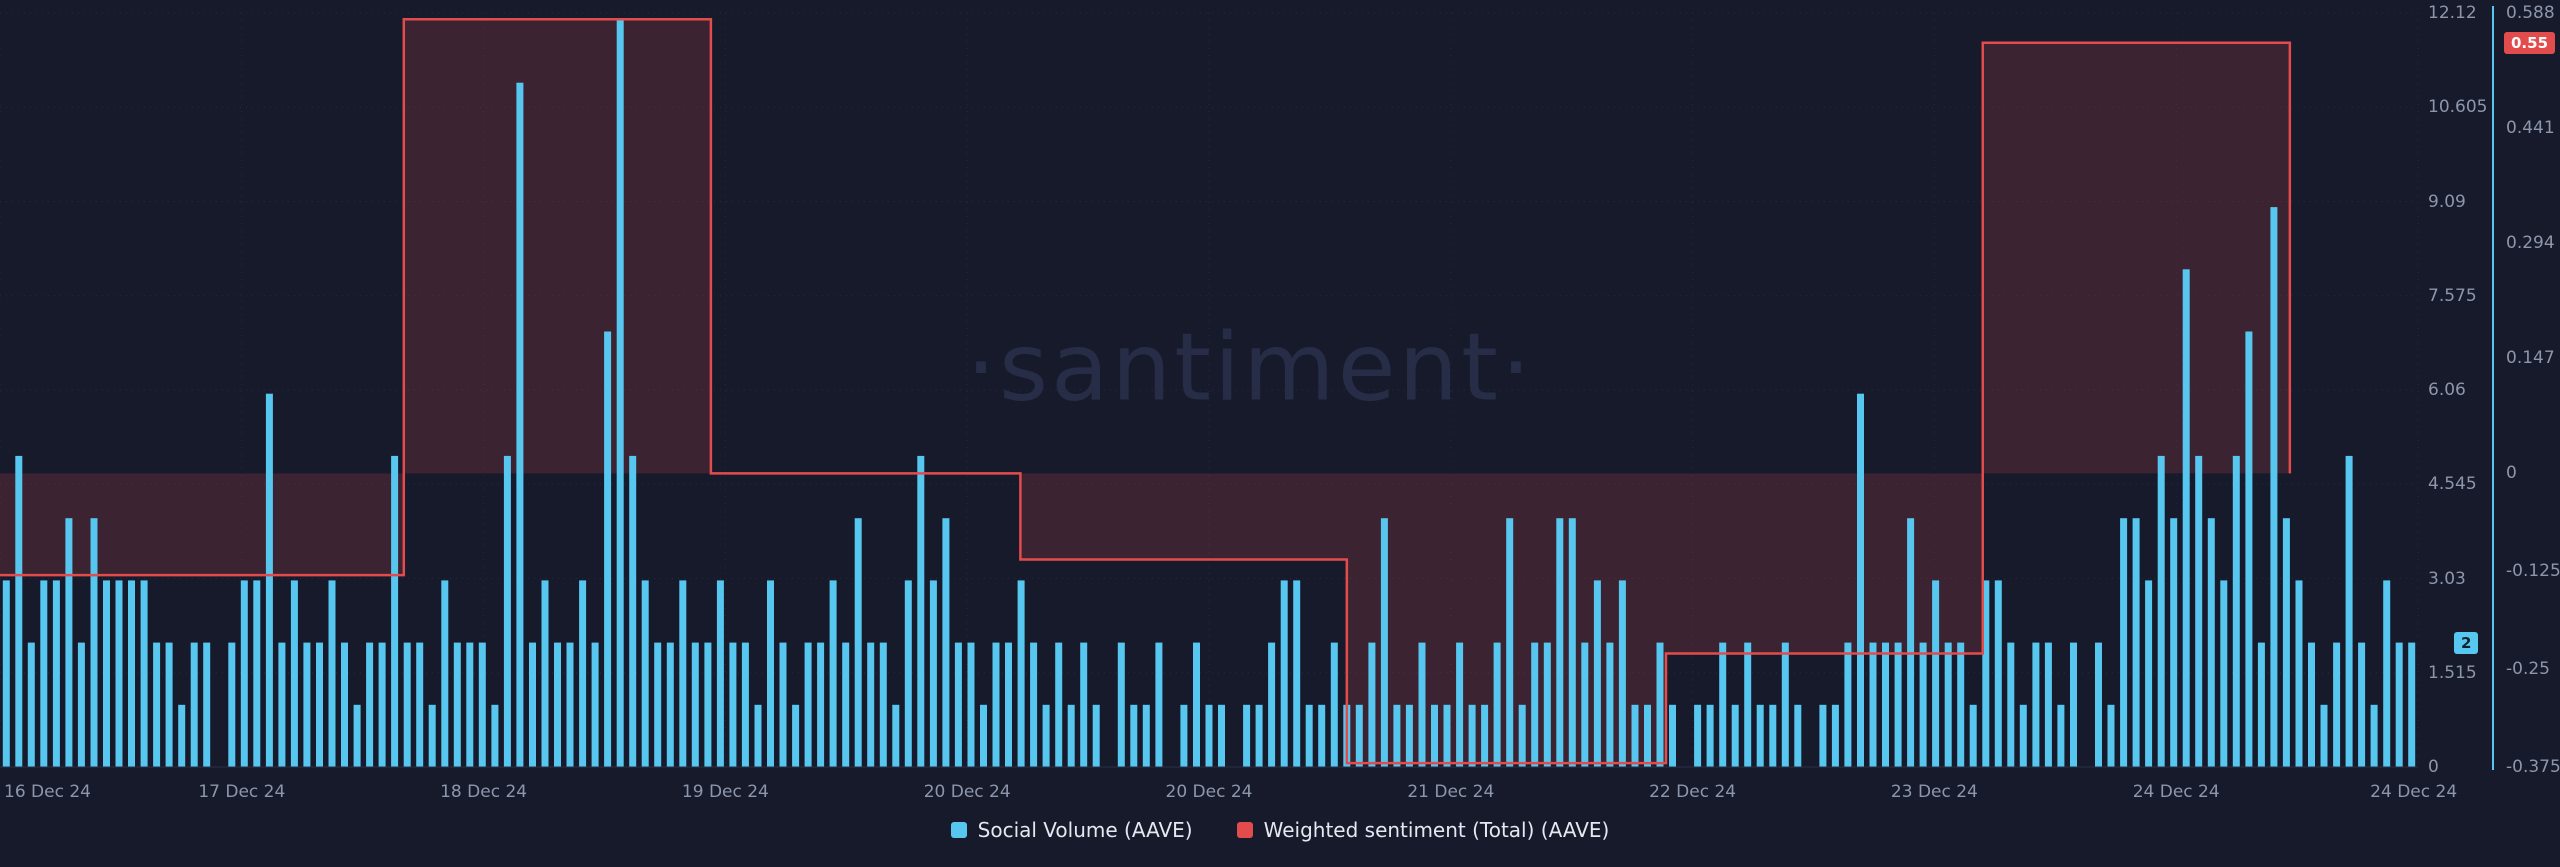  Describe the element at coordinates (725, 792) in the screenshot. I see `date-tick-label: 19 Dec 24` at that location.